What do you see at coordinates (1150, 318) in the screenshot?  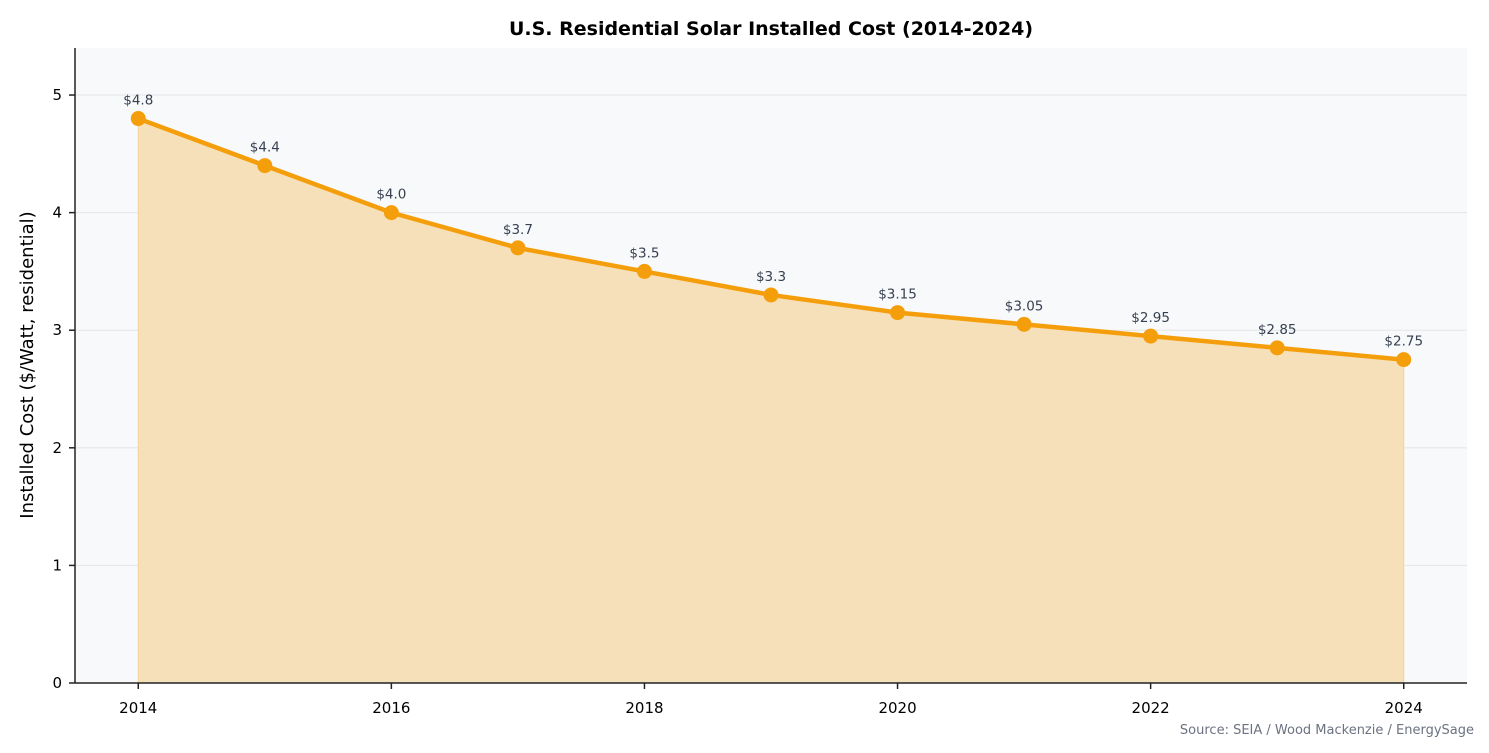 I see `data-label: $2.95` at bounding box center [1150, 318].